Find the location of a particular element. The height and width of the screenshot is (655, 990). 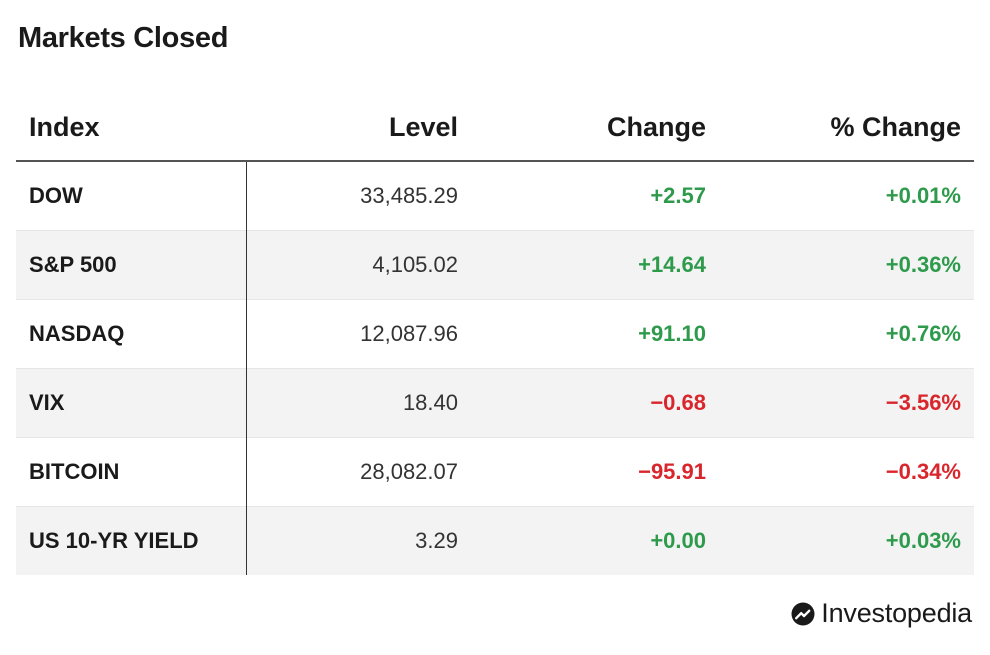

index-change: +0.00 is located at coordinates (595, 540).